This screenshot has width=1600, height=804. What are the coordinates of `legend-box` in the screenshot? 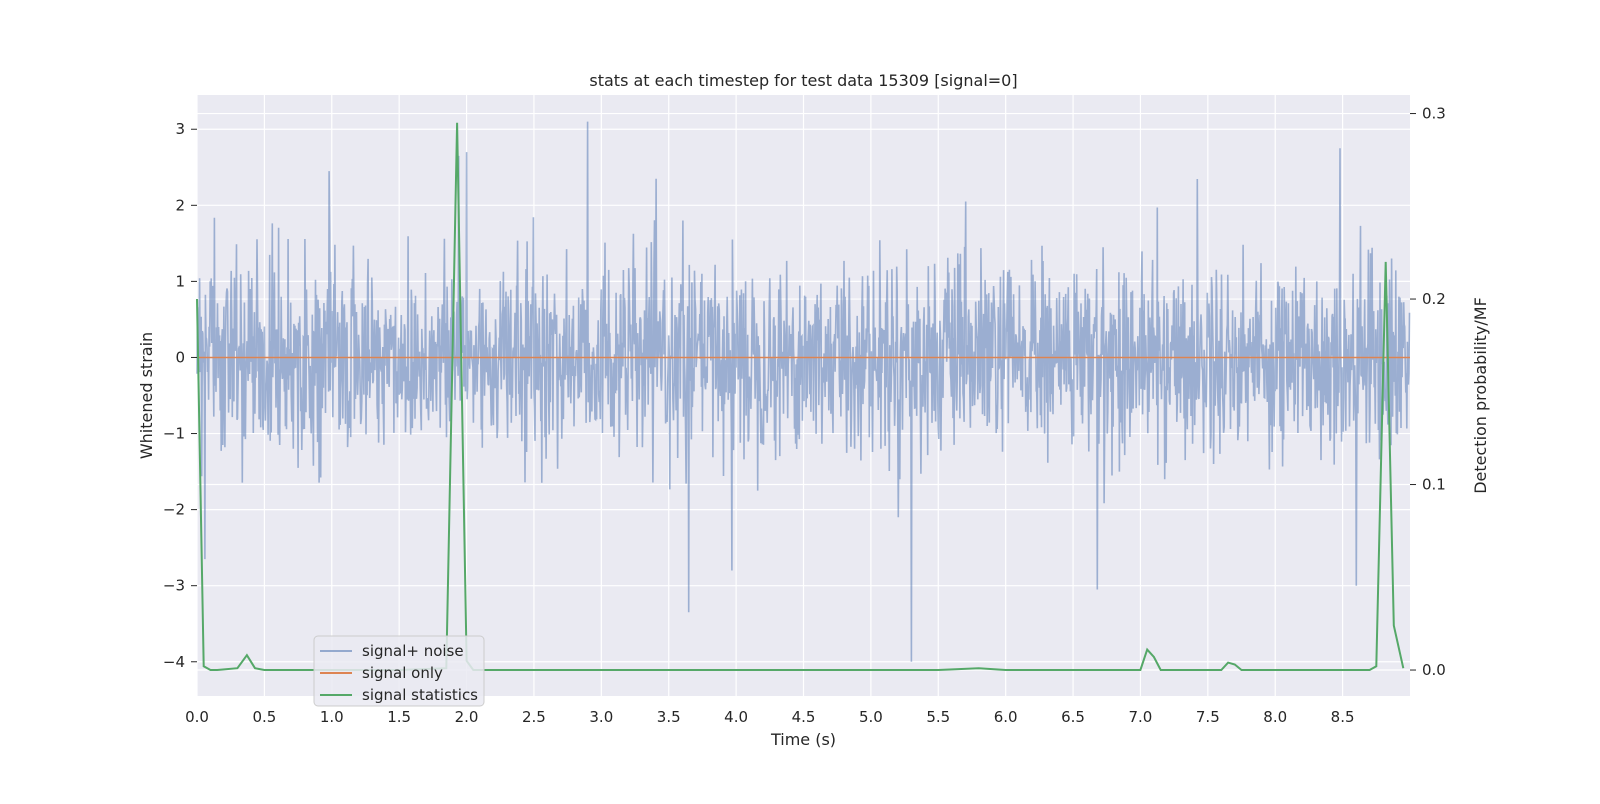 It's located at (399, 671).